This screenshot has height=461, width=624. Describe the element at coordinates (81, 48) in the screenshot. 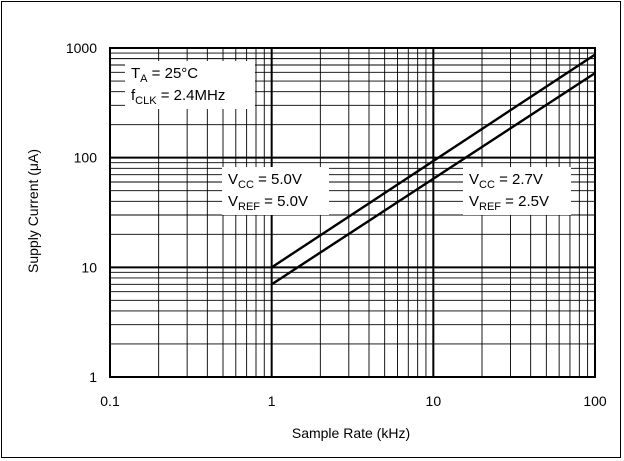

I see `y-tick-label: 1000` at that location.